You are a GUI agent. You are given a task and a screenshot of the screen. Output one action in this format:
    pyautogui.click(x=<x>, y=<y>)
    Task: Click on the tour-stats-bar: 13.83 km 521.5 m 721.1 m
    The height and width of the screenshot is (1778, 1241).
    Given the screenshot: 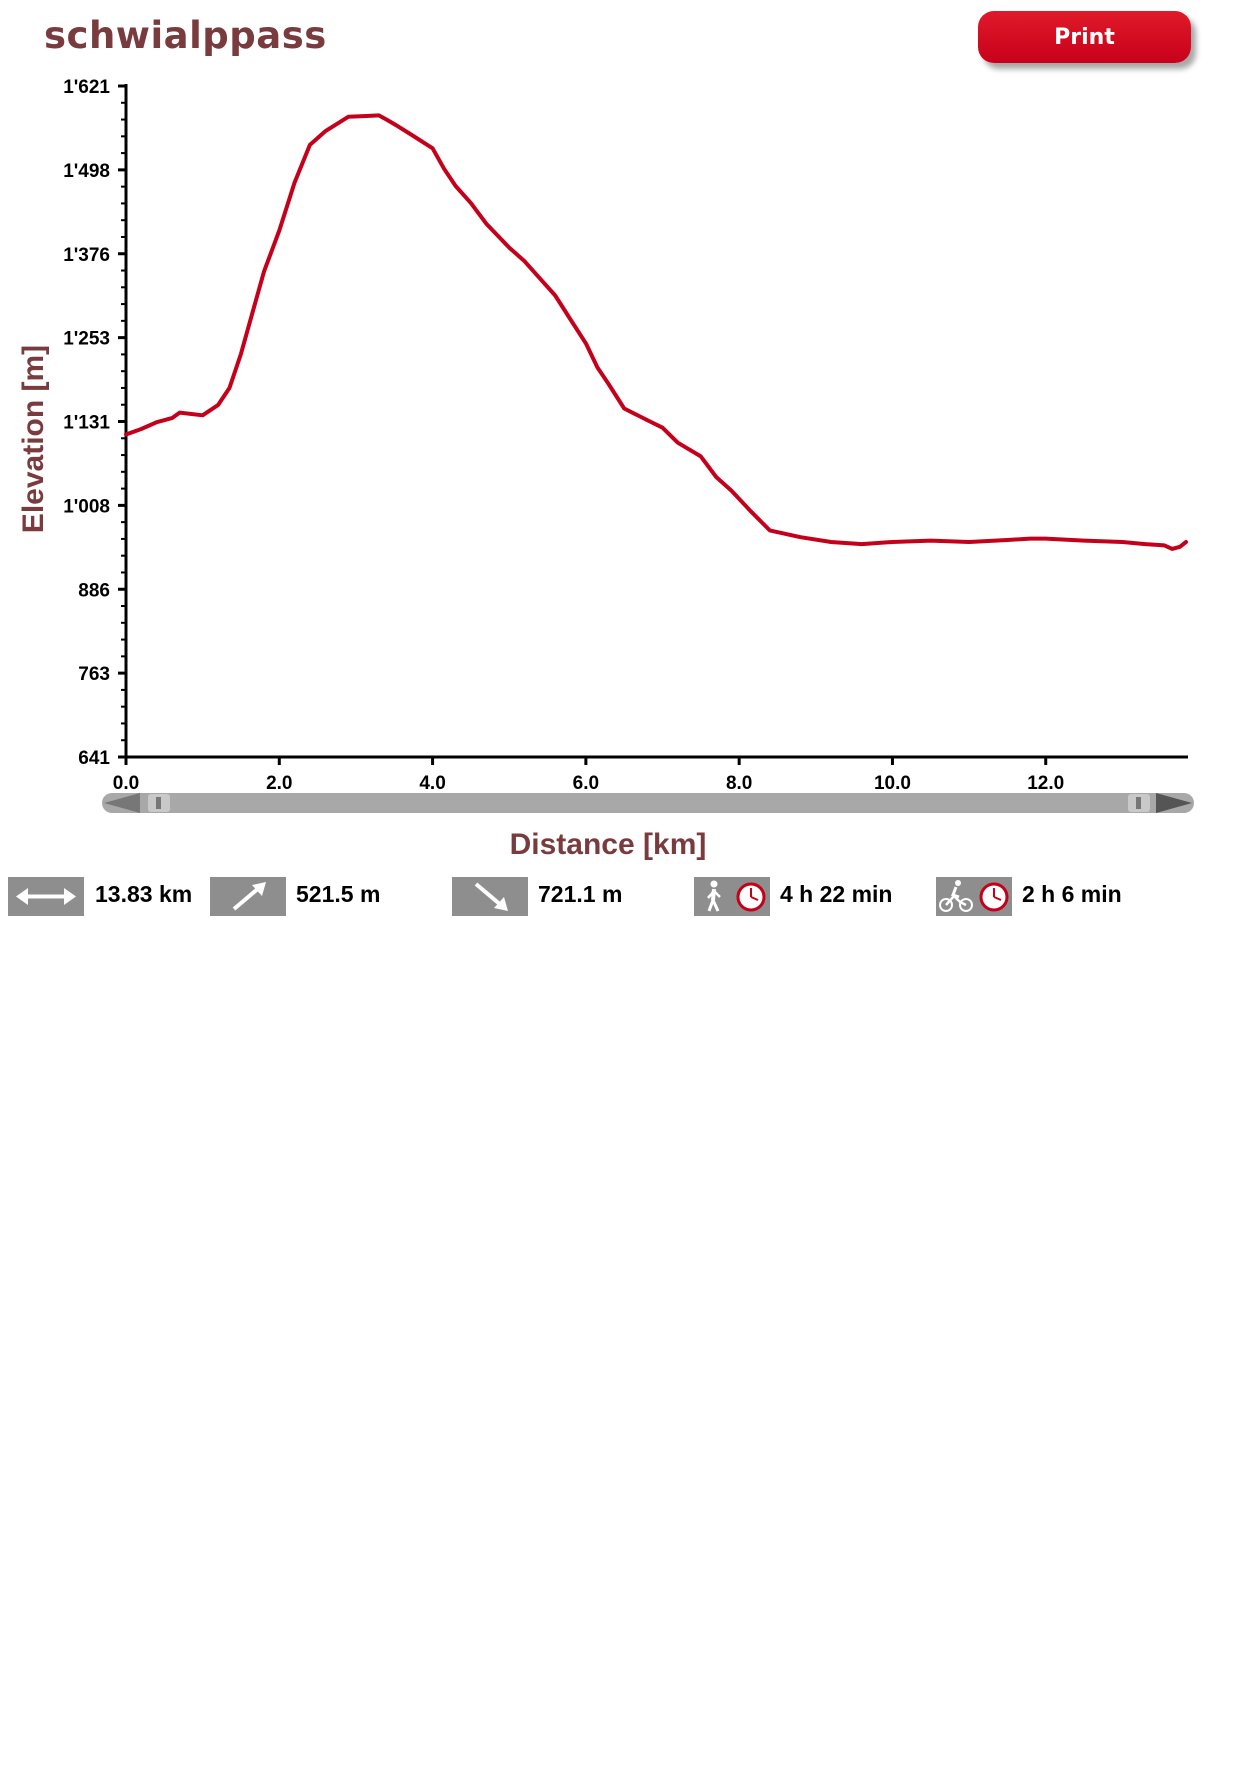 What is the action you would take?
    pyautogui.click(x=620, y=897)
    